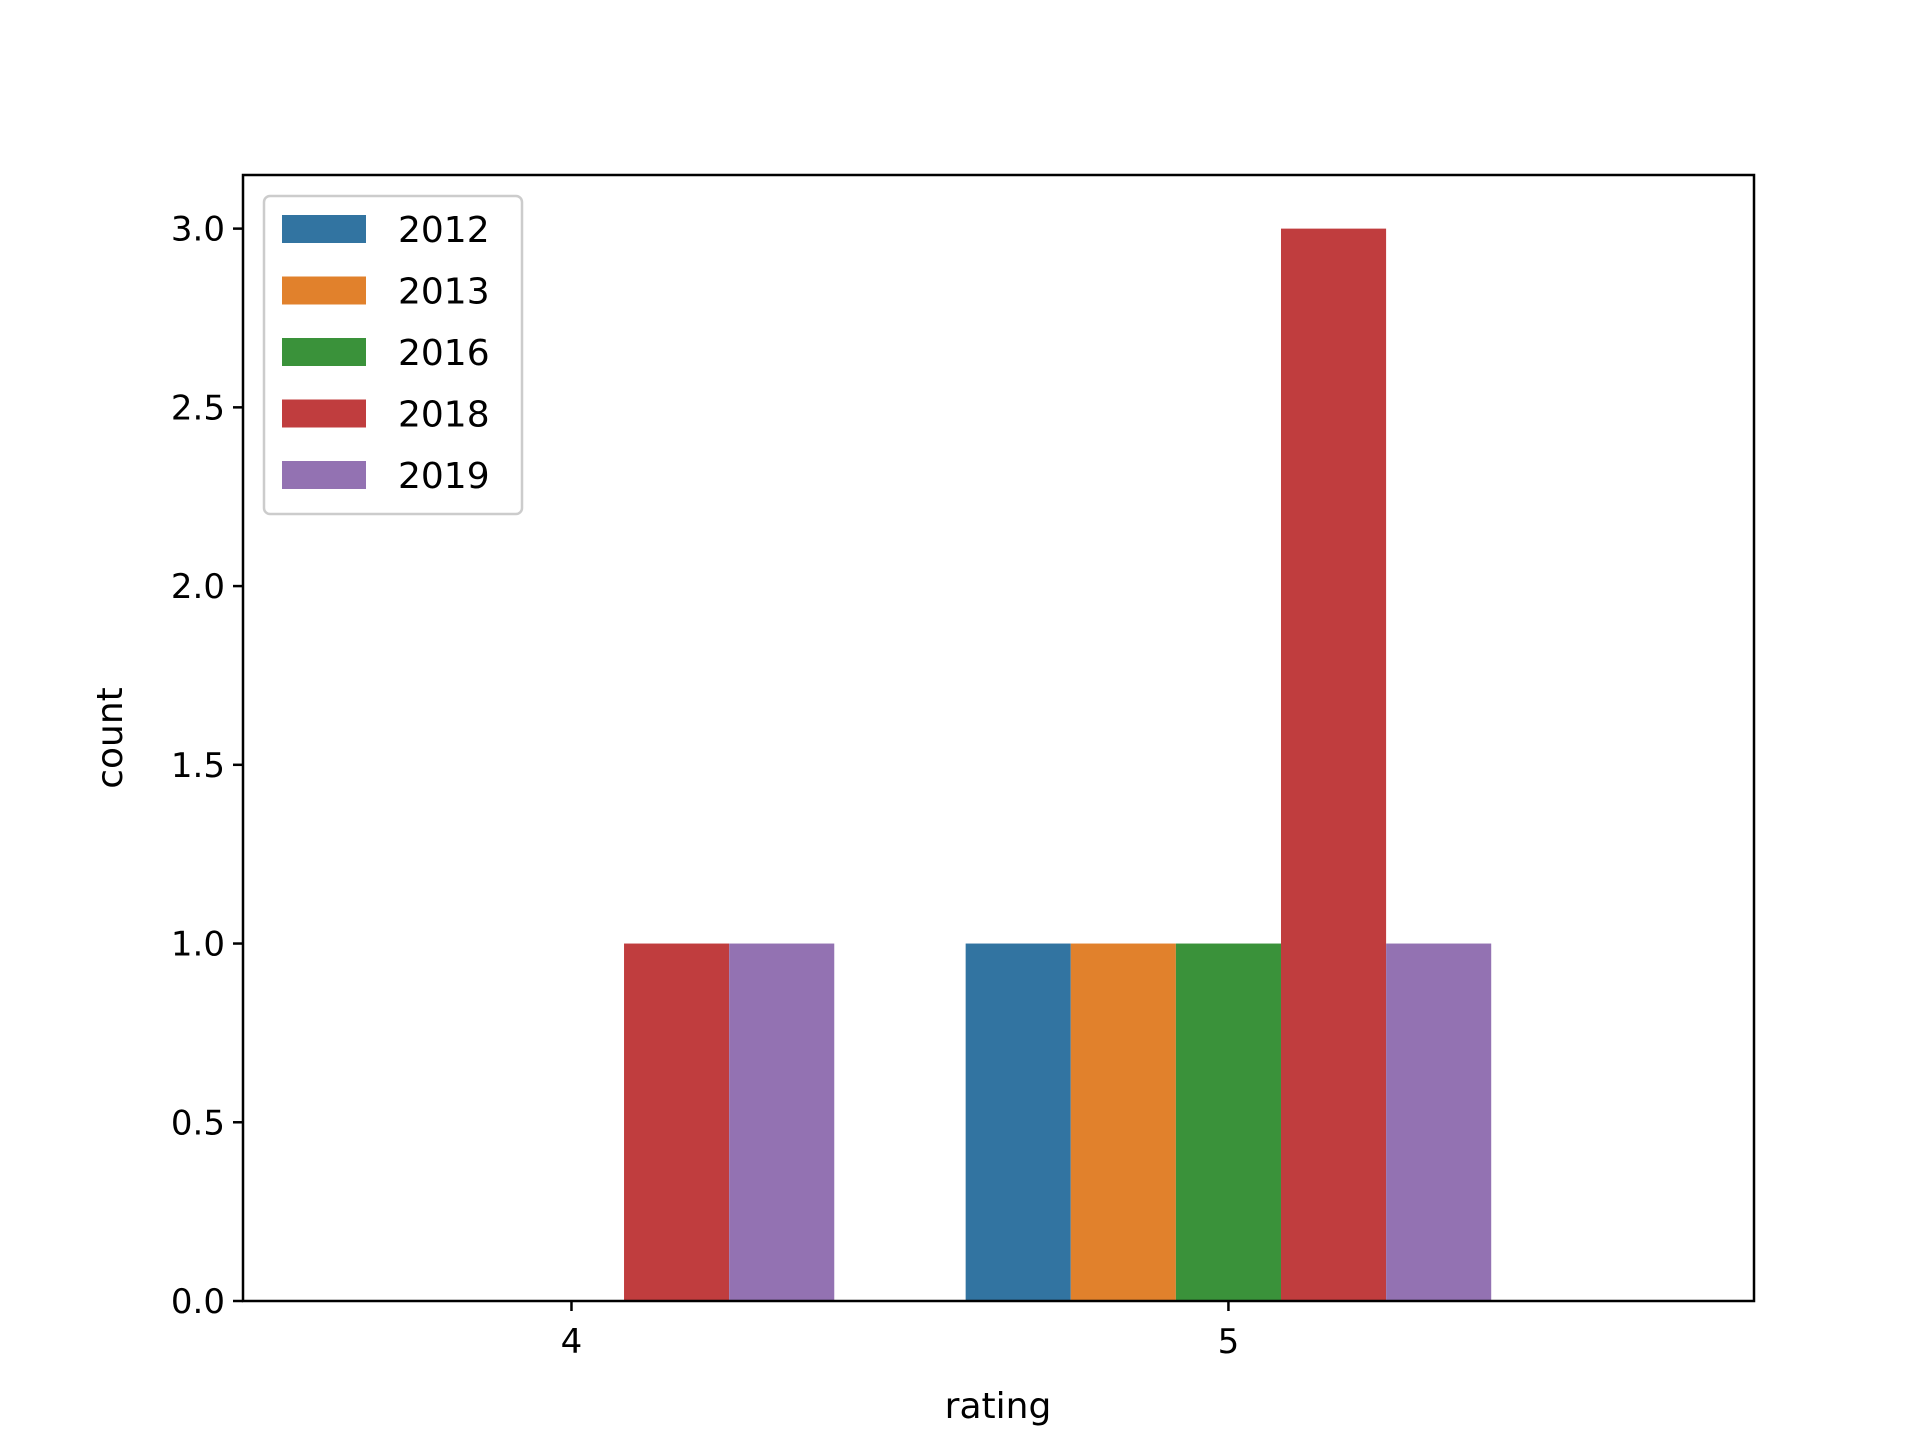 The height and width of the screenshot is (1440, 1920). I want to click on legend: 2012 2013 2016 2018 2019, so click(393, 355).